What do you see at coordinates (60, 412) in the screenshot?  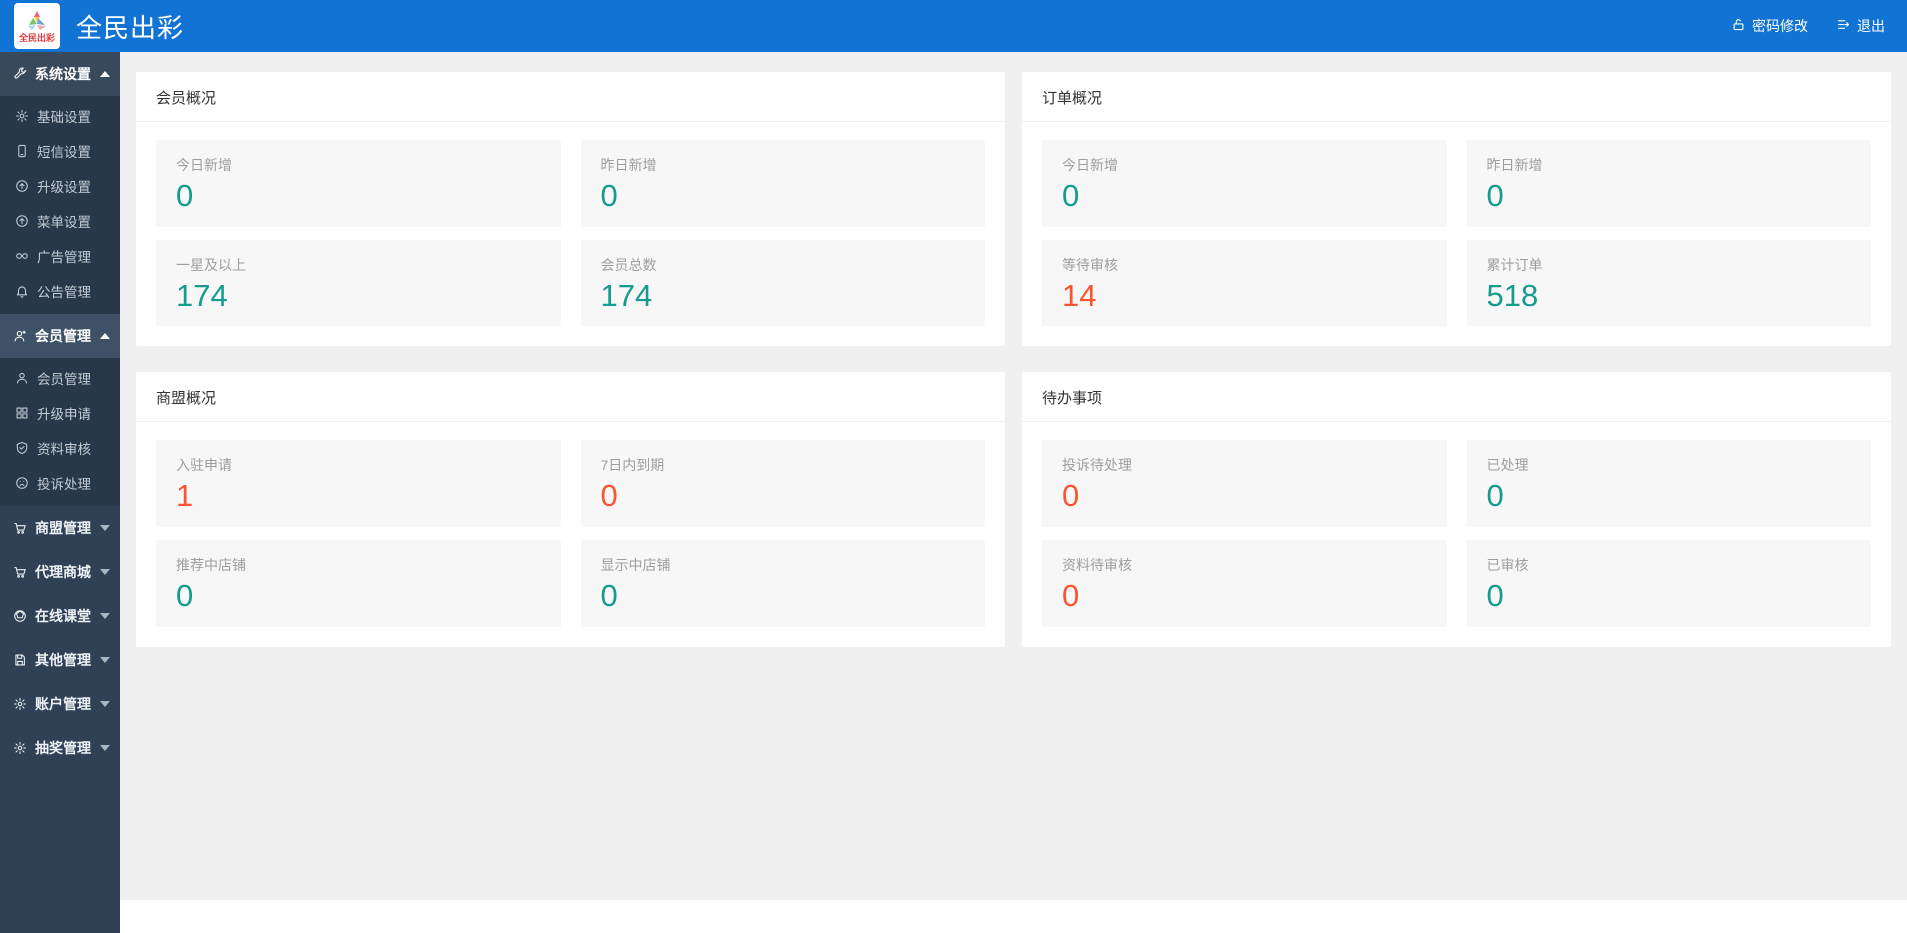 I see `sidebar-item-upgrade-apply: 升级申请` at bounding box center [60, 412].